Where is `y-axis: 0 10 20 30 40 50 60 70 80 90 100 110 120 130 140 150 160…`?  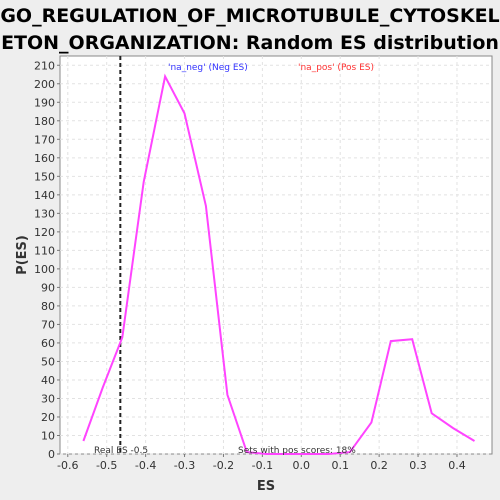
y-axis: 0 10 20 30 40 50 60 70 80 90 100 110 120 130 140 150 160… is located at coordinates (47, 260).